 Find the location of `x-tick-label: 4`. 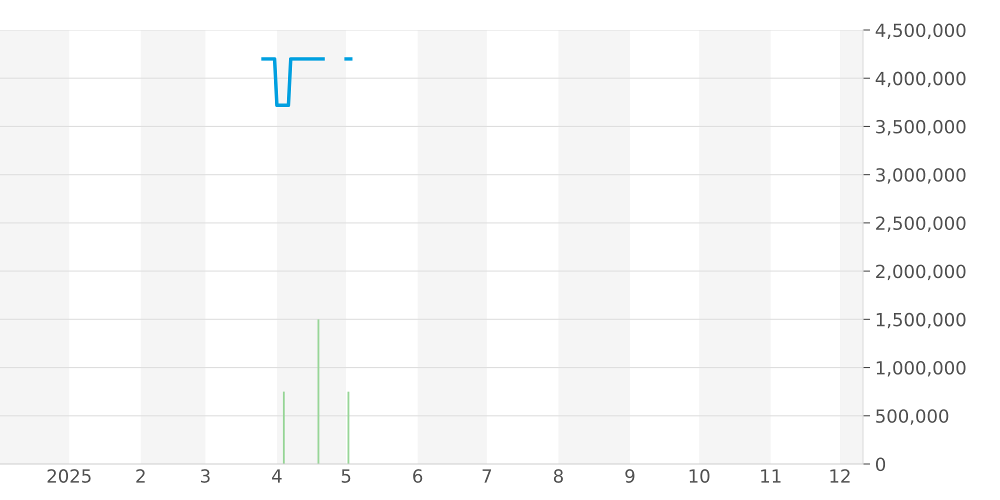

x-tick-label: 4 is located at coordinates (277, 476).